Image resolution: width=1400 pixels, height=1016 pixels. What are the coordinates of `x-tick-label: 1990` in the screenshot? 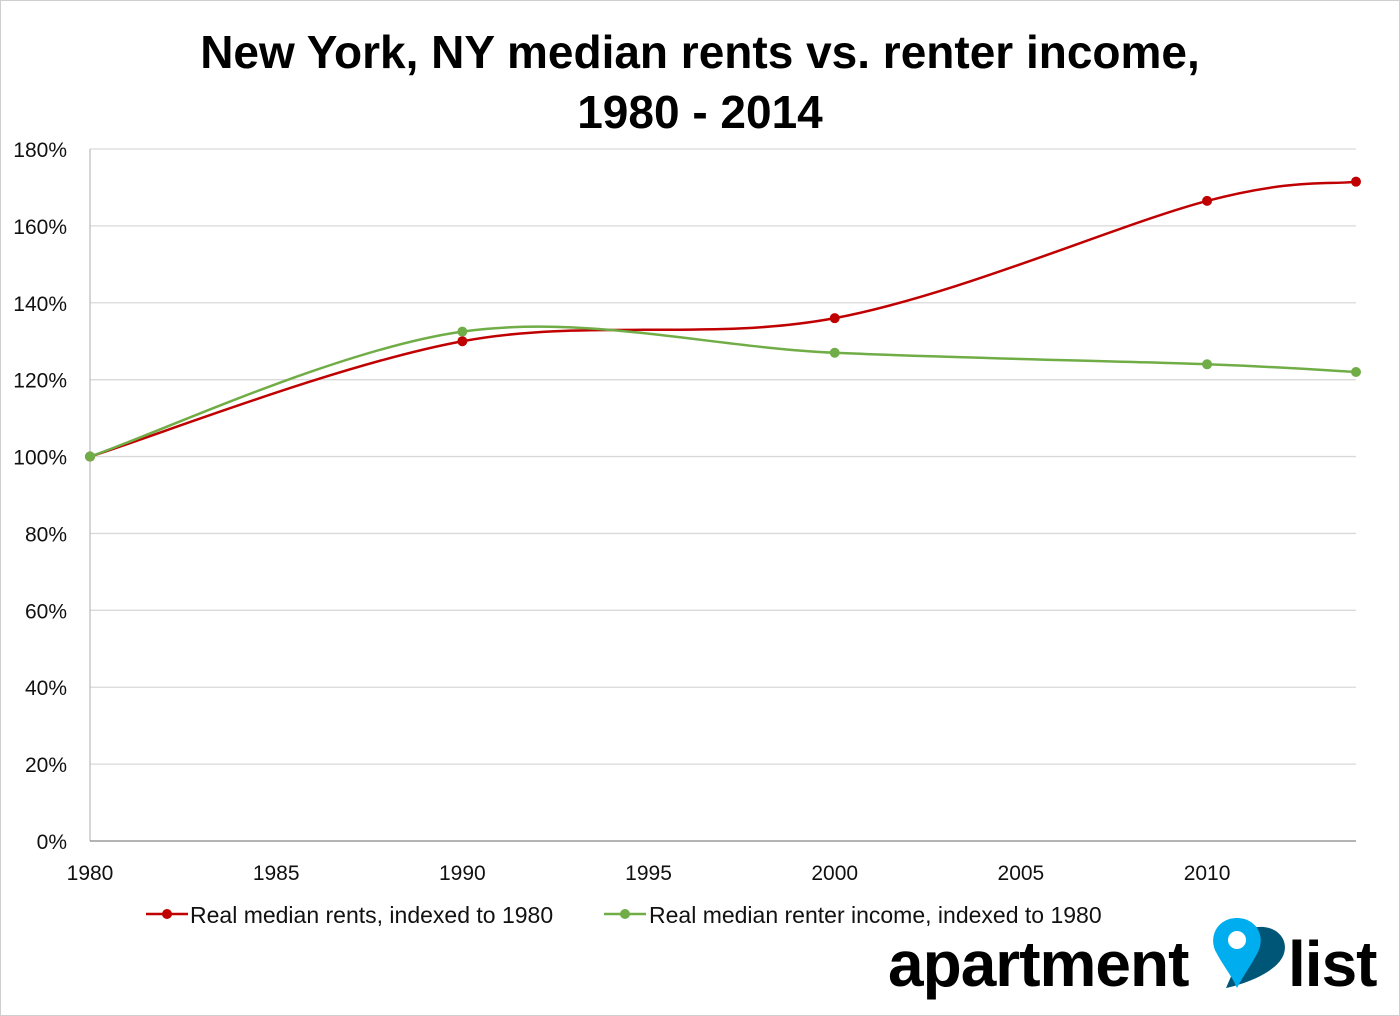 It's located at (462, 873).